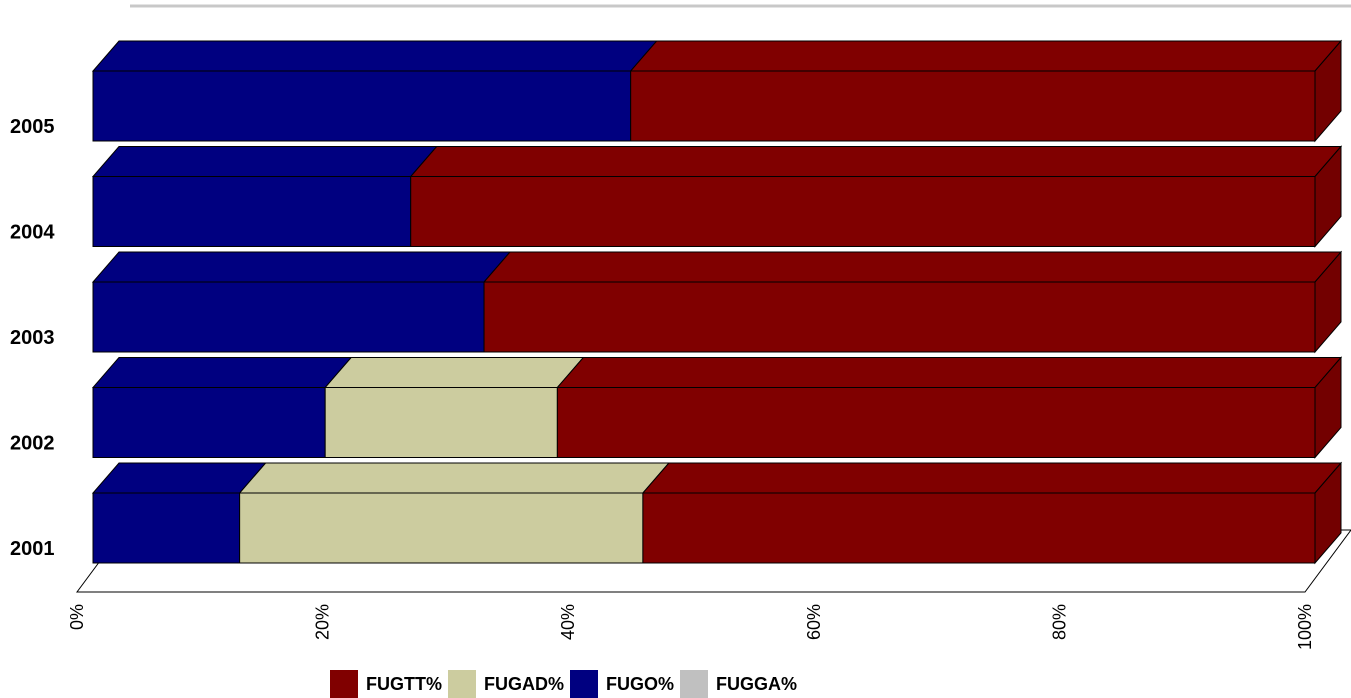 This screenshot has width=1351, height=698. I want to click on bar-fugad-2002, so click(441, 422).